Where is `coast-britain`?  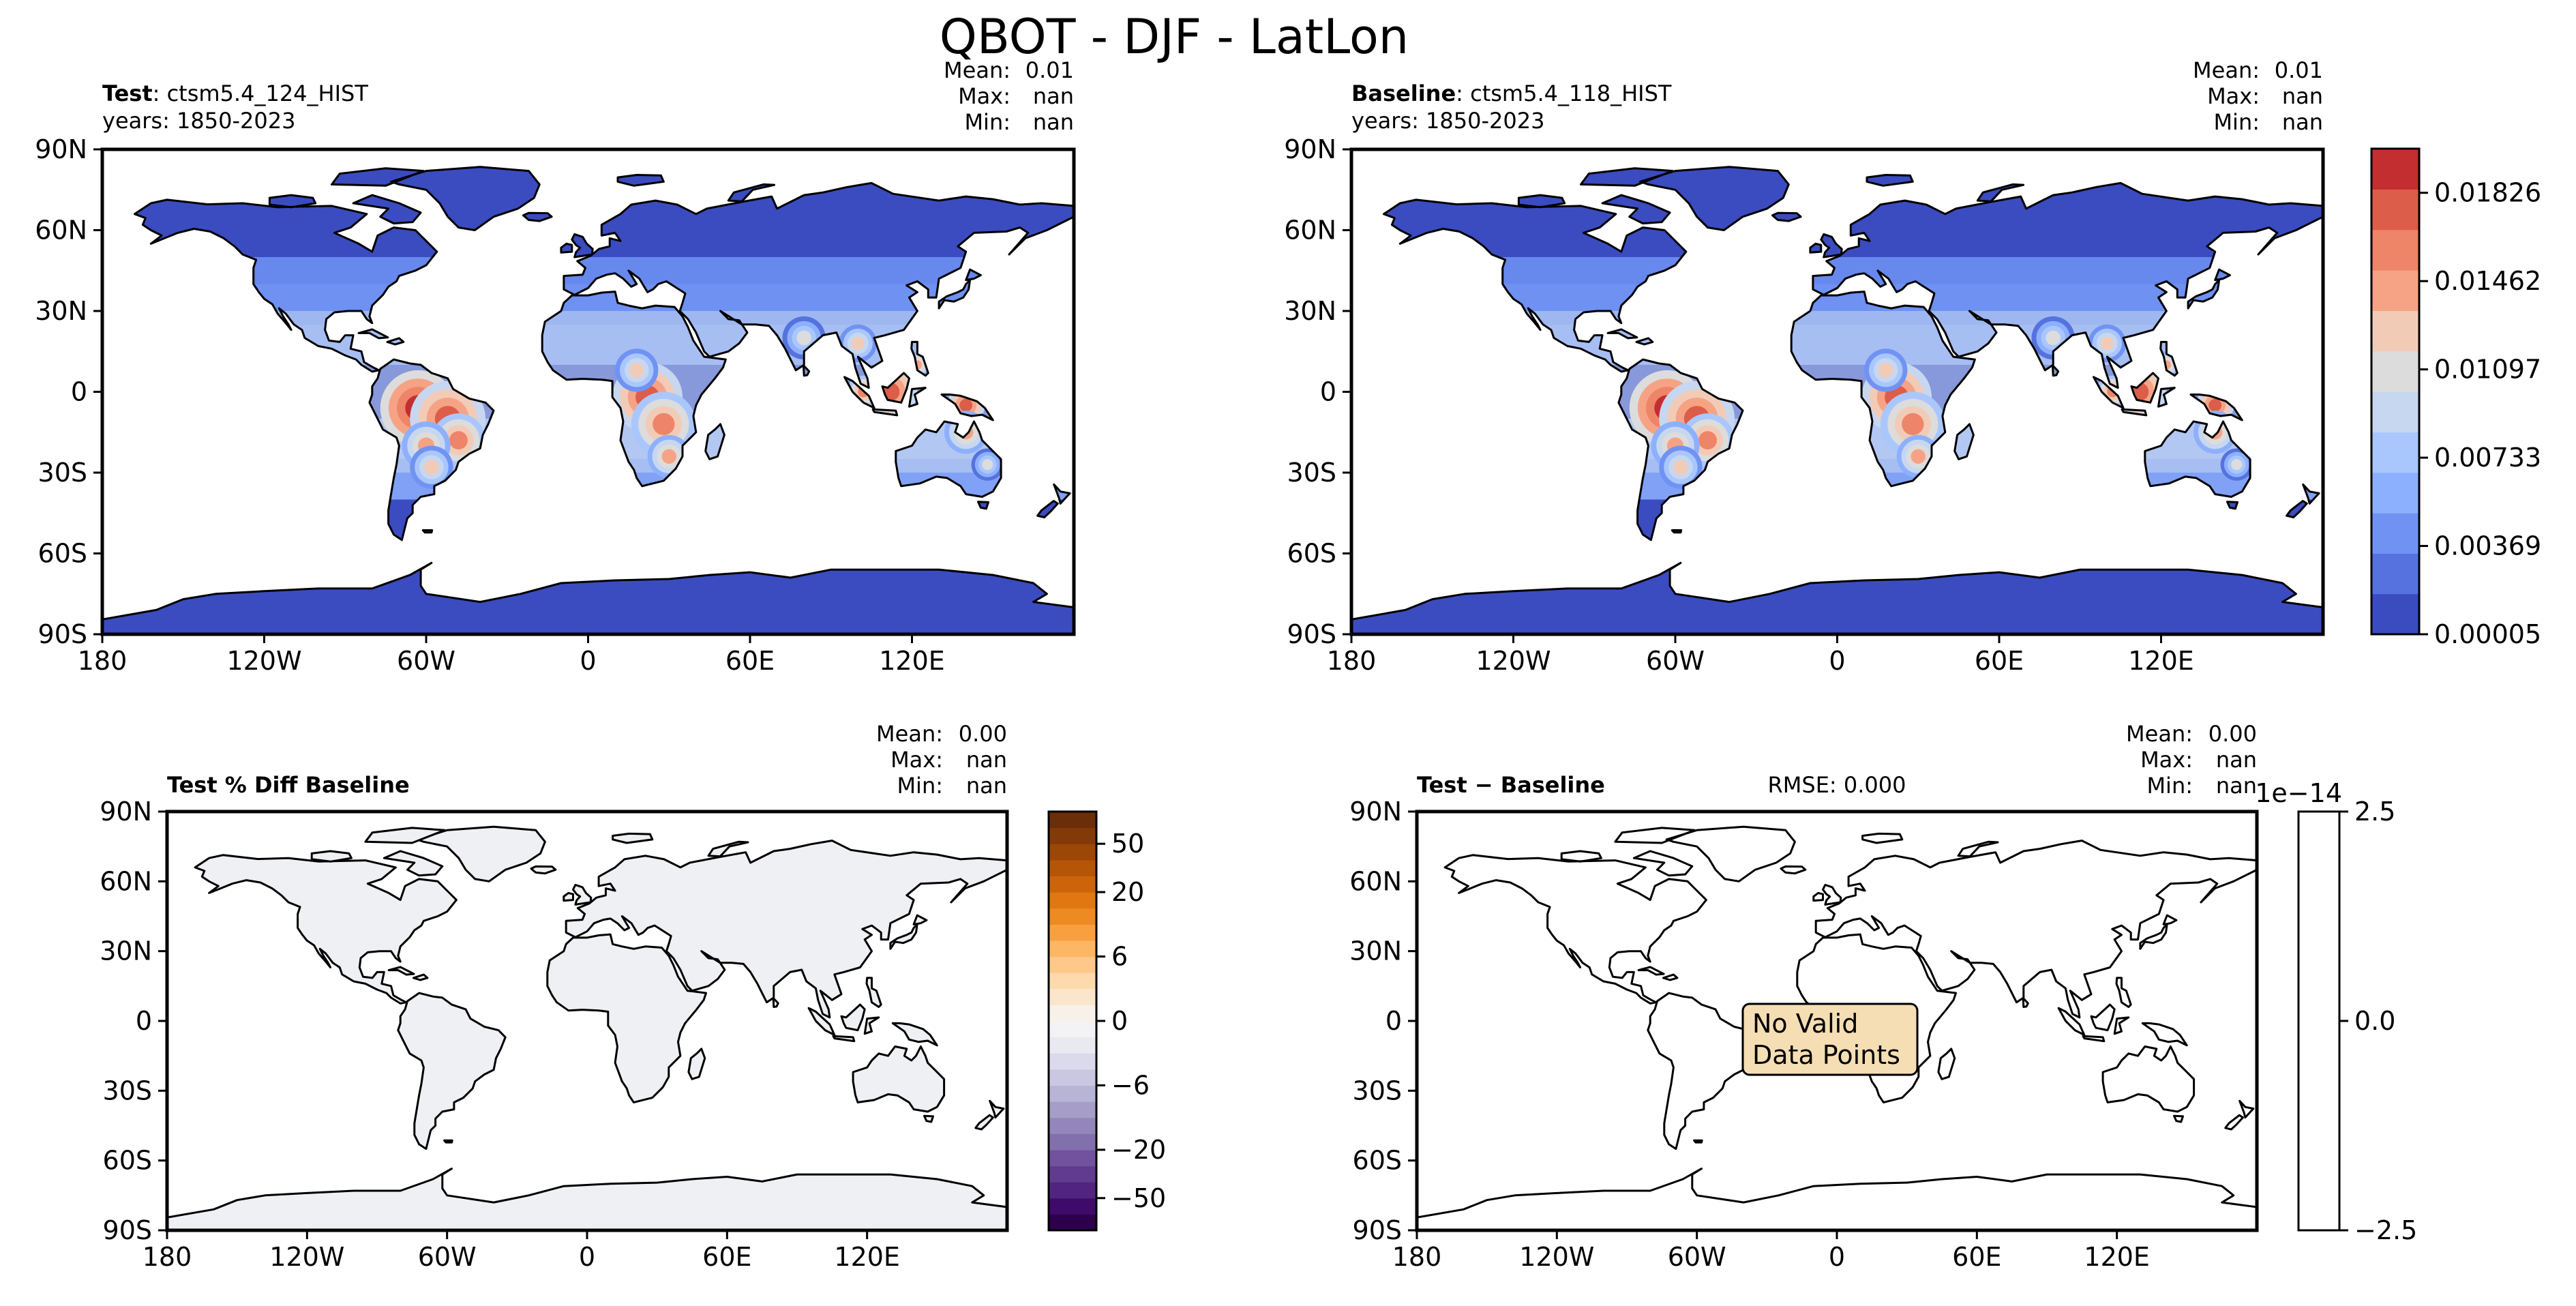
coast-britain is located at coordinates (582, 245).